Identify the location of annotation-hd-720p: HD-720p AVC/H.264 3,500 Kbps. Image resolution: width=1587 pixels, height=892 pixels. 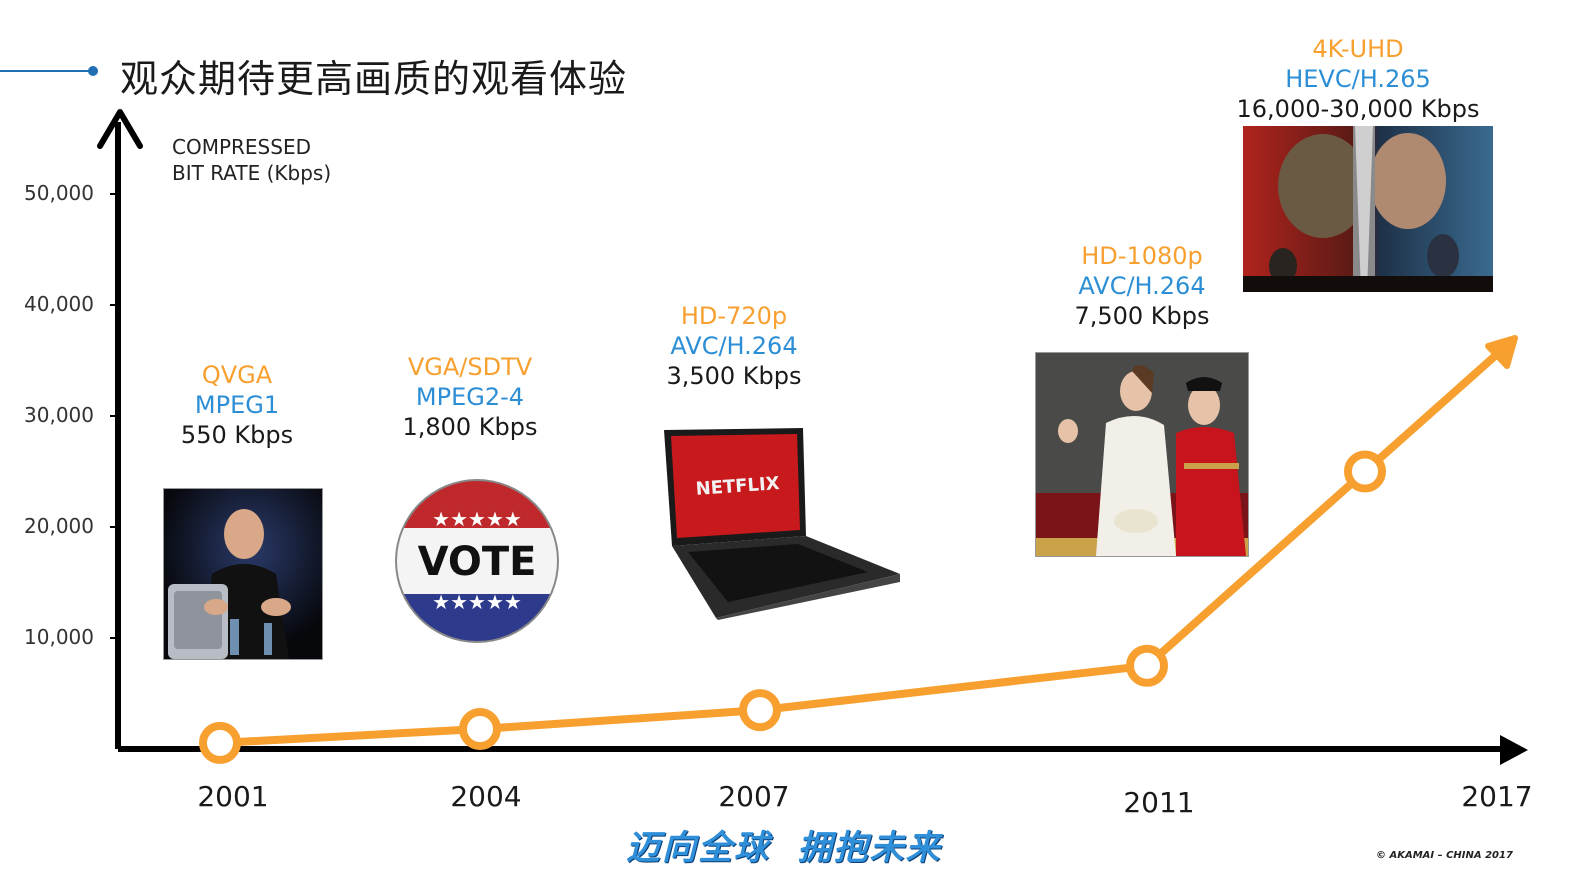
(734, 346).